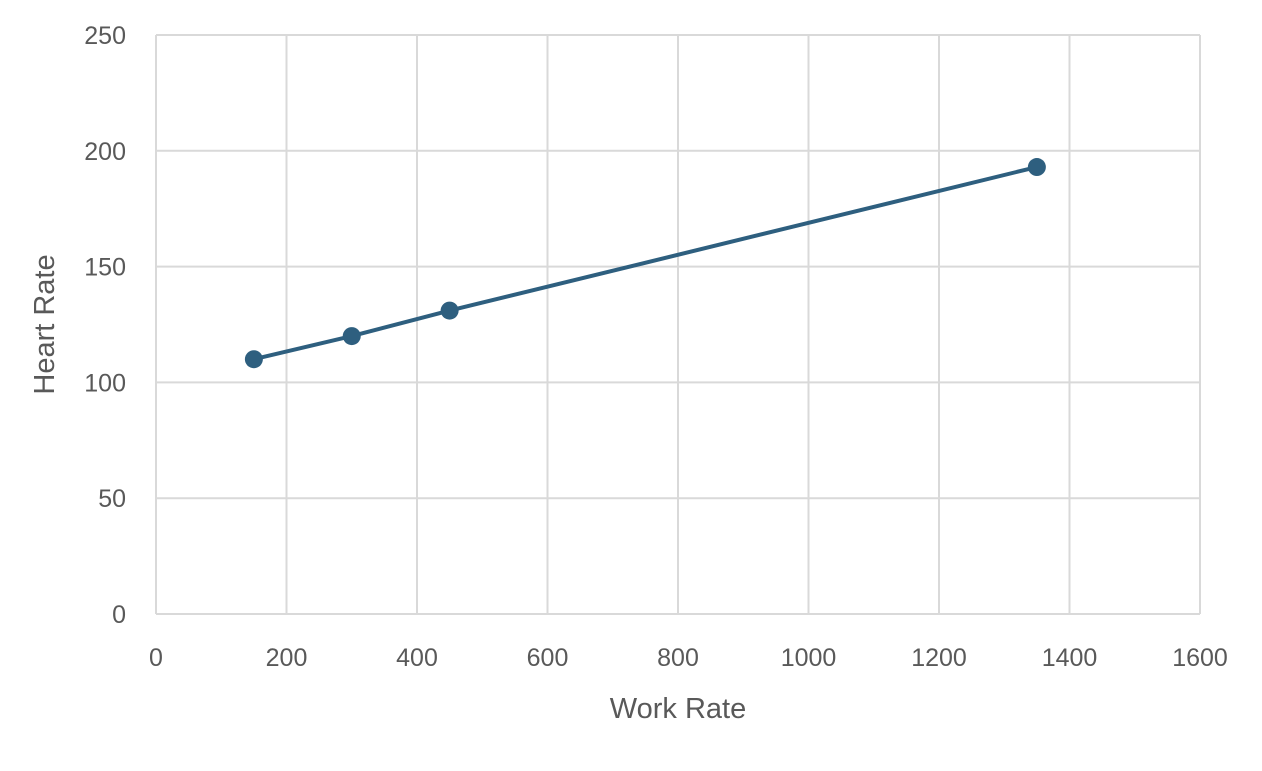 This screenshot has height=771, width=1262. I want to click on y-tick-label: 150, so click(105, 268).